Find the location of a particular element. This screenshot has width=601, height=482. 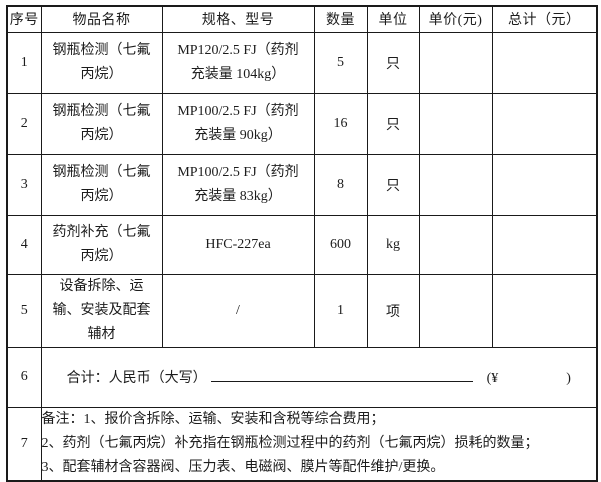

total-line: 合计：人民币（大写） (¥) is located at coordinates (319, 378).